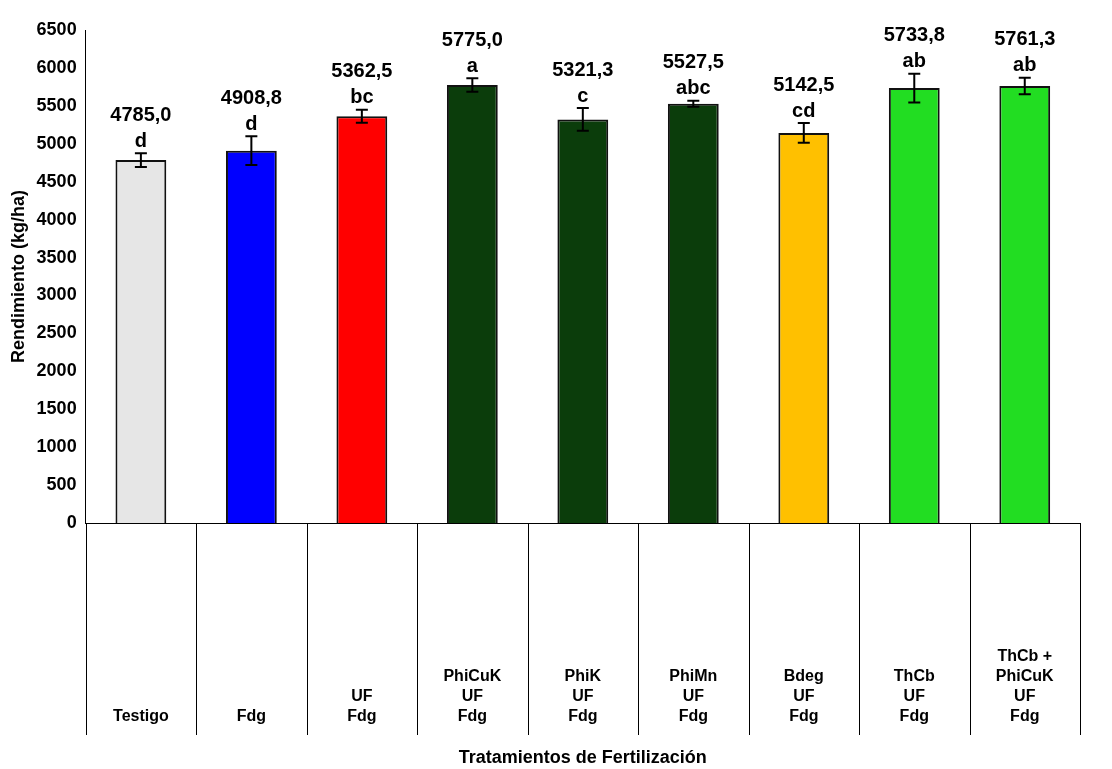  What do you see at coordinates (251, 715) in the screenshot?
I see `x-tick-label: Fdg` at bounding box center [251, 715].